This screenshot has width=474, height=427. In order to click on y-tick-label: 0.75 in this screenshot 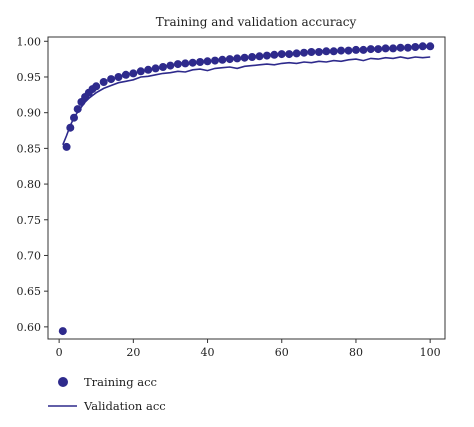, I will do `click(29, 220)`.